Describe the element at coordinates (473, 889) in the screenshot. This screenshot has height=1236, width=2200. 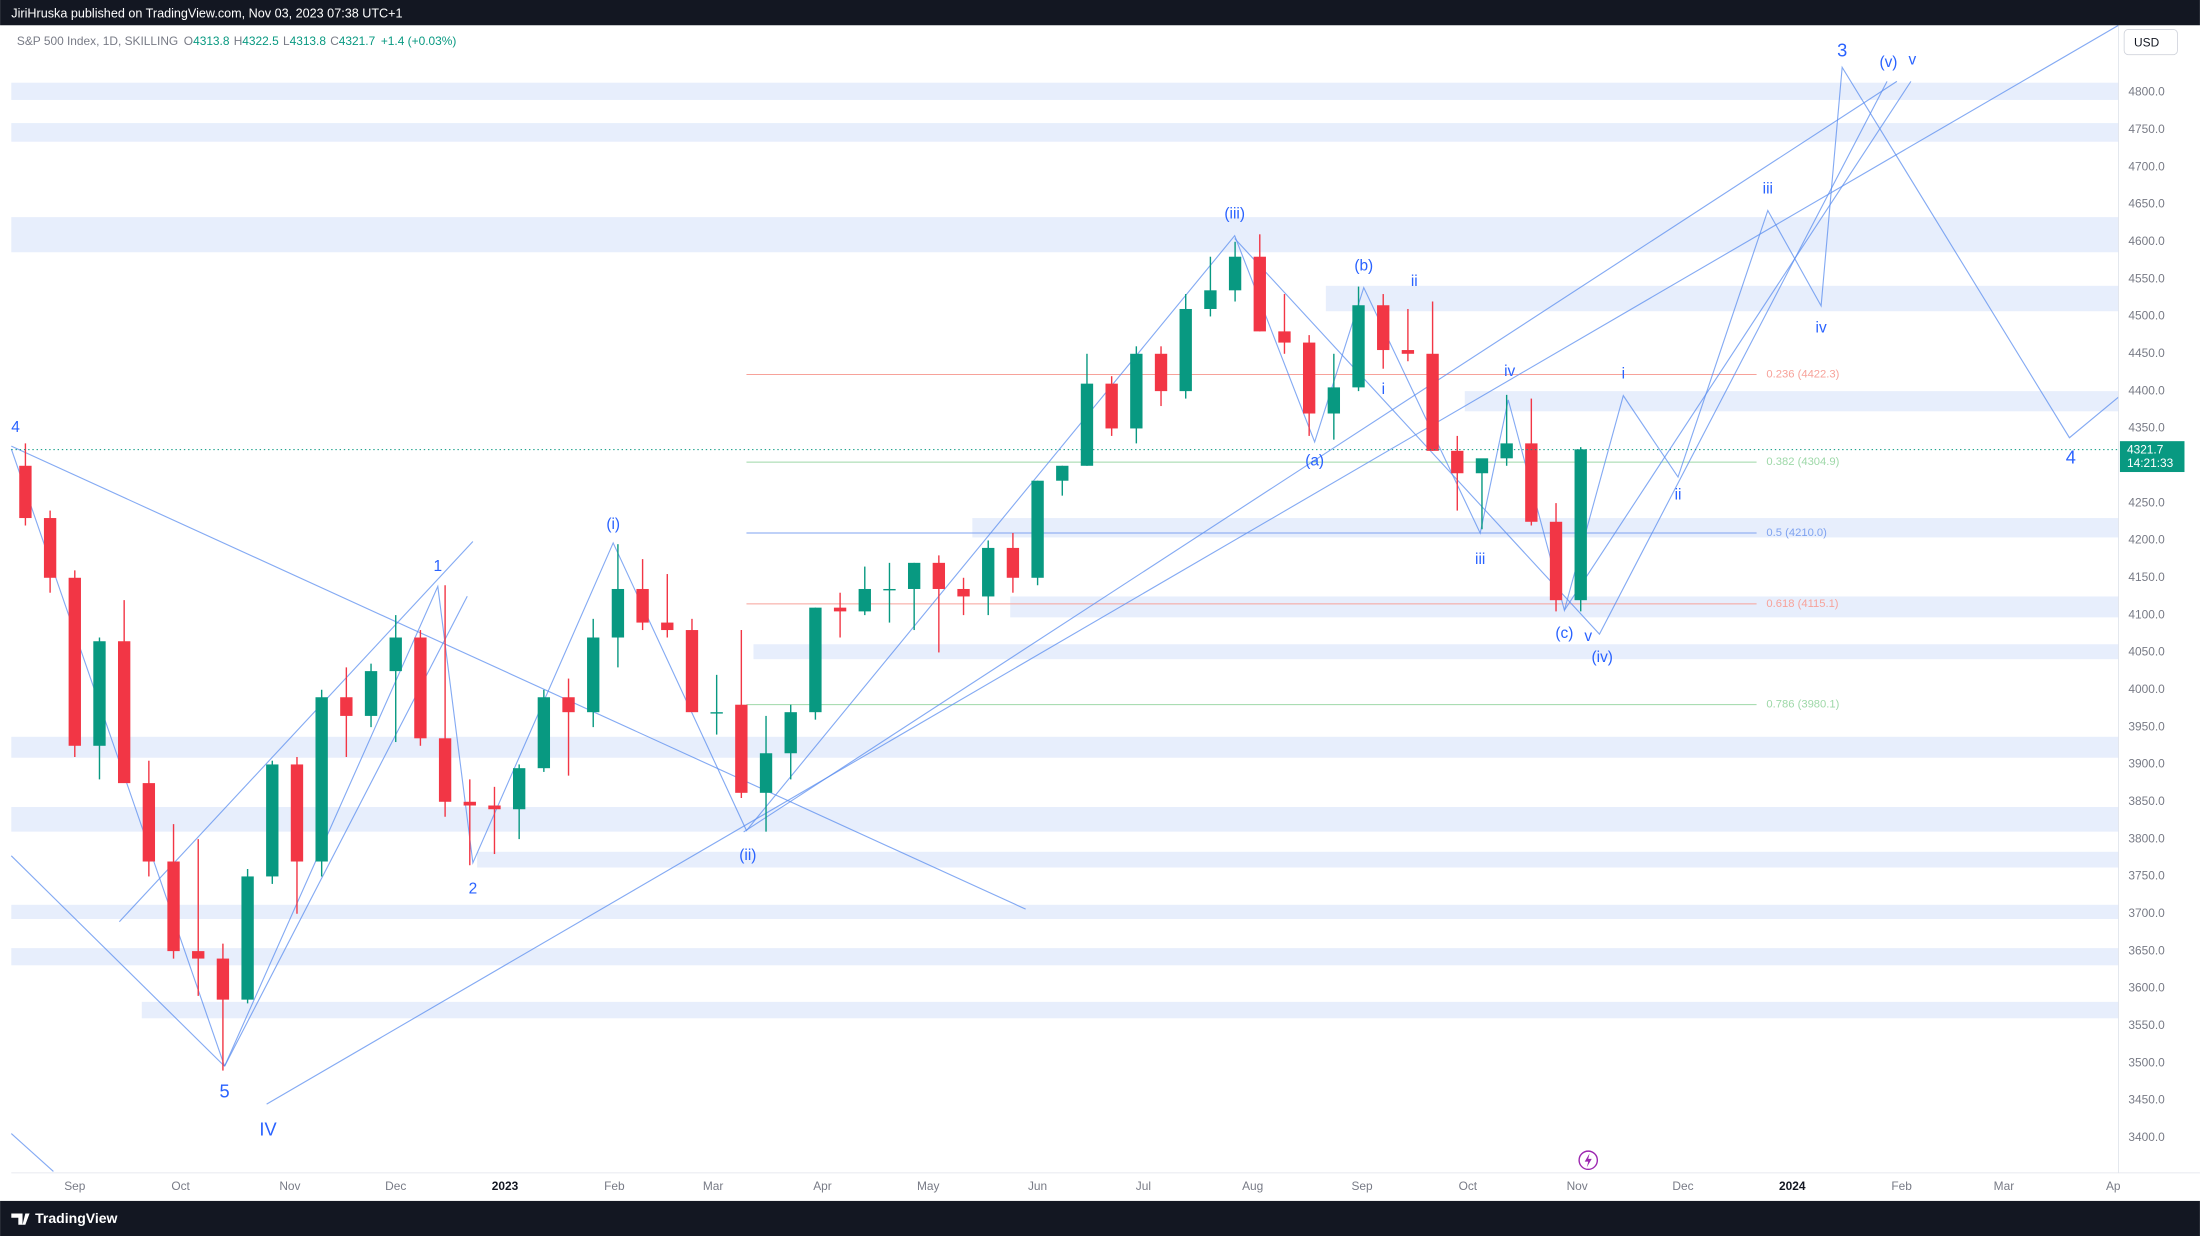
I see `wave-label: 2` at that location.